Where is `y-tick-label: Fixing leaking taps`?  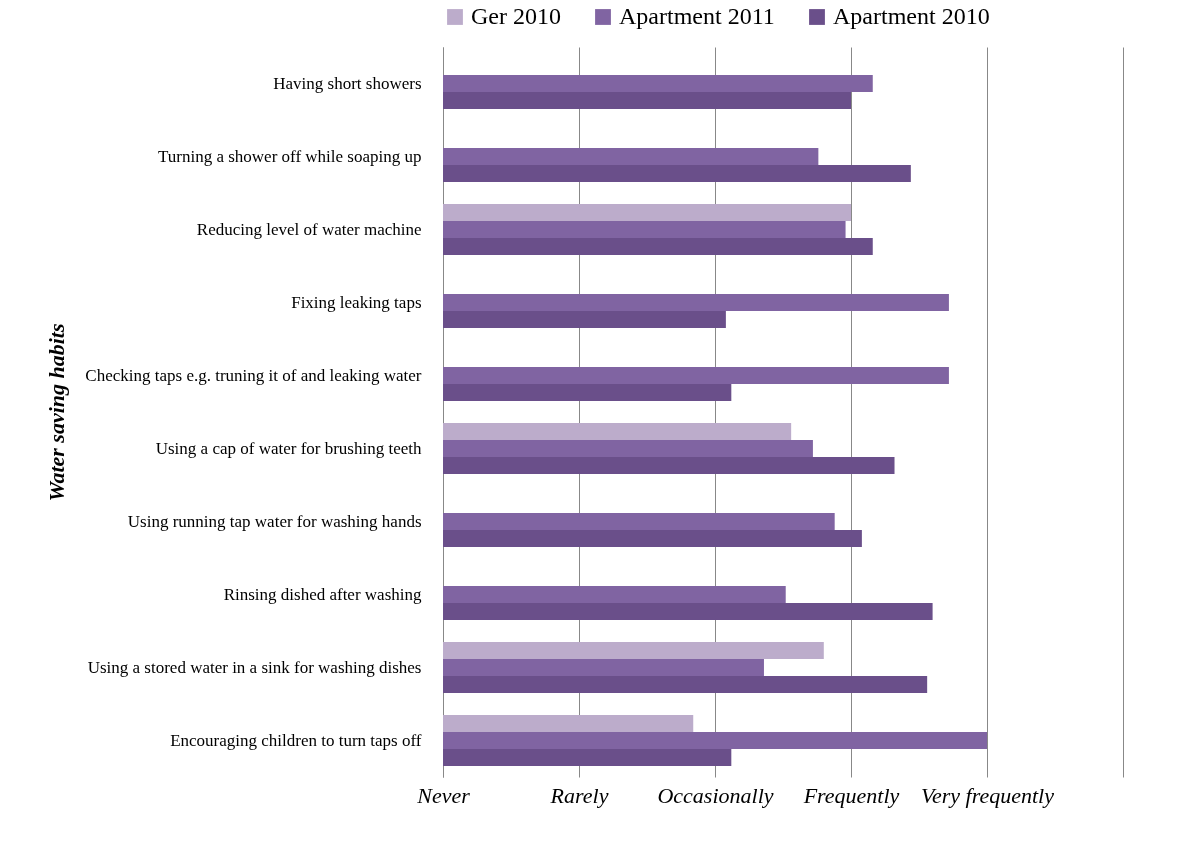 y-tick-label: Fixing leaking taps is located at coordinates (356, 302).